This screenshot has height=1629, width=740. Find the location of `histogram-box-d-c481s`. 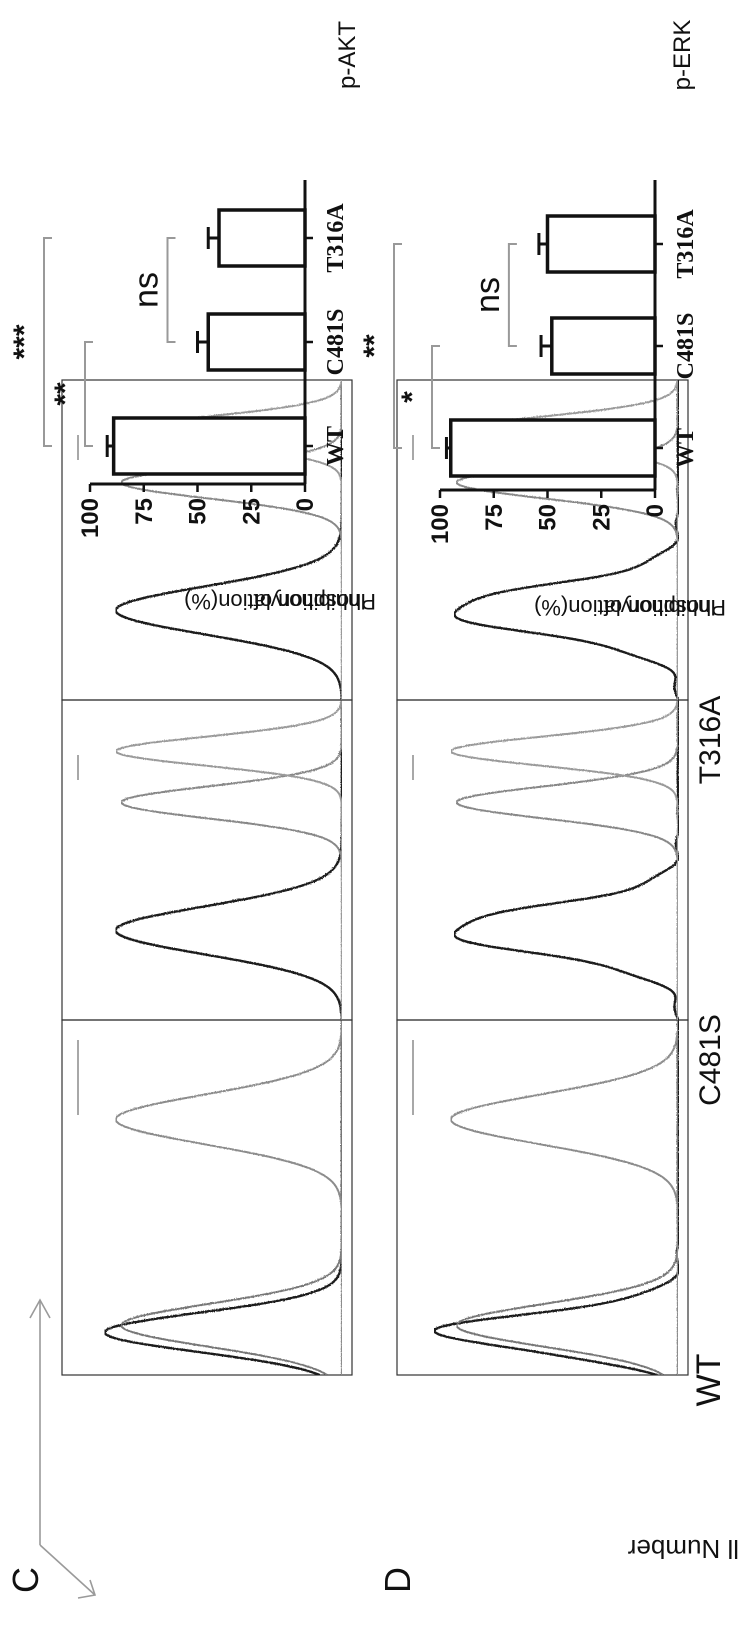

histogram-box-d-c481s is located at coordinates (542, 860).